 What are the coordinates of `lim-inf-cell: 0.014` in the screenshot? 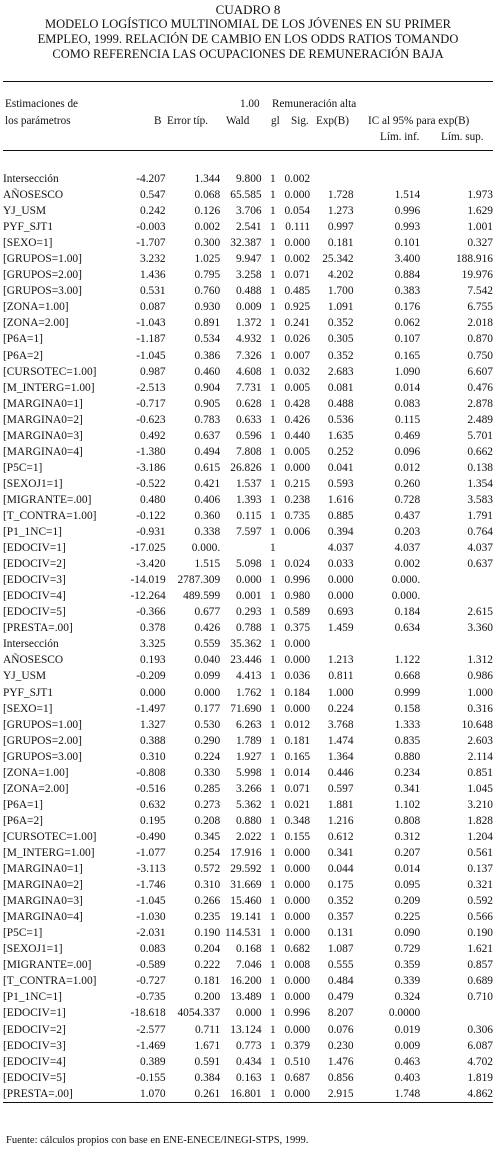 It's located at (407, 387).